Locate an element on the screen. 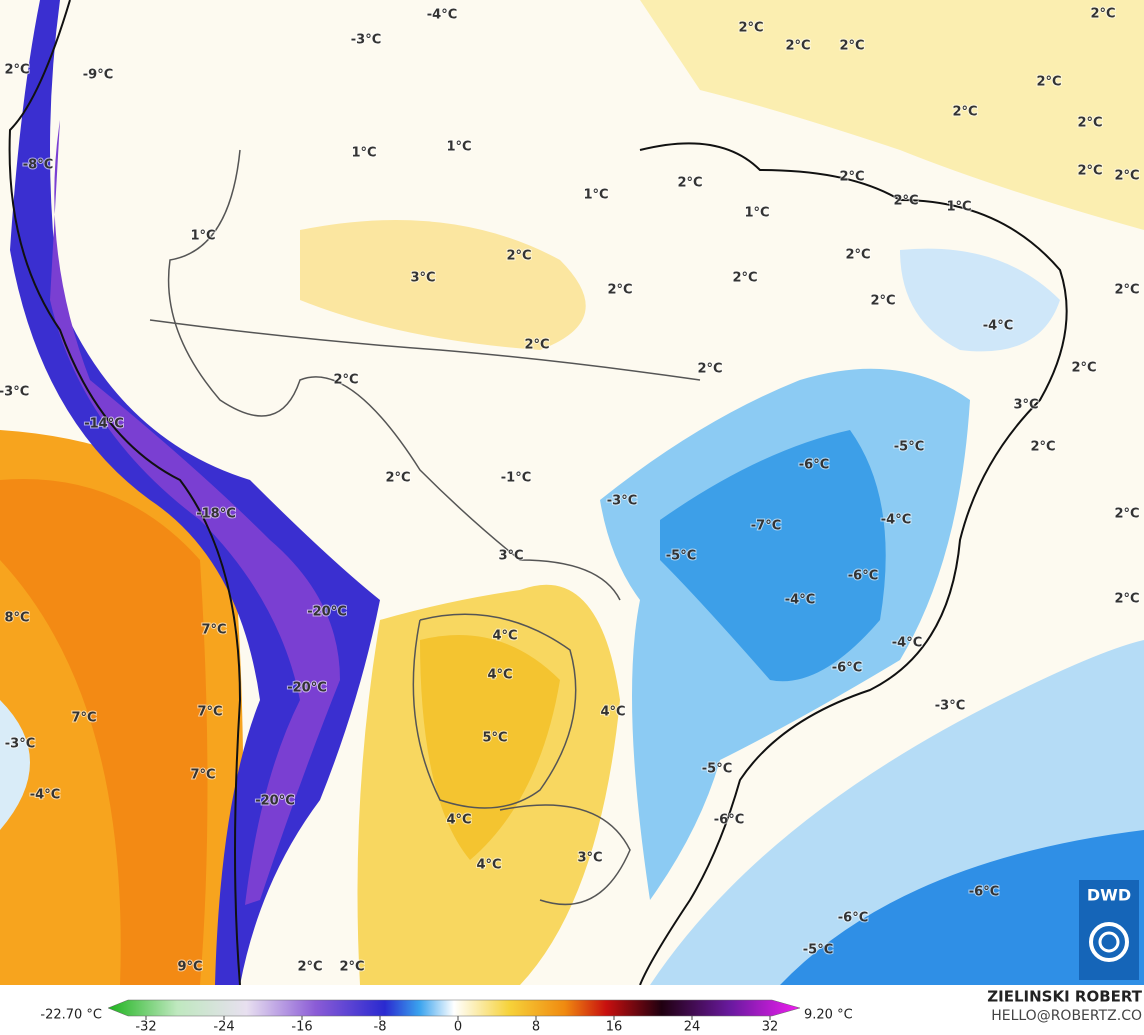 This screenshot has width=1144, height=1035. colorbar-max: 9.20 °C is located at coordinates (828, 1015).